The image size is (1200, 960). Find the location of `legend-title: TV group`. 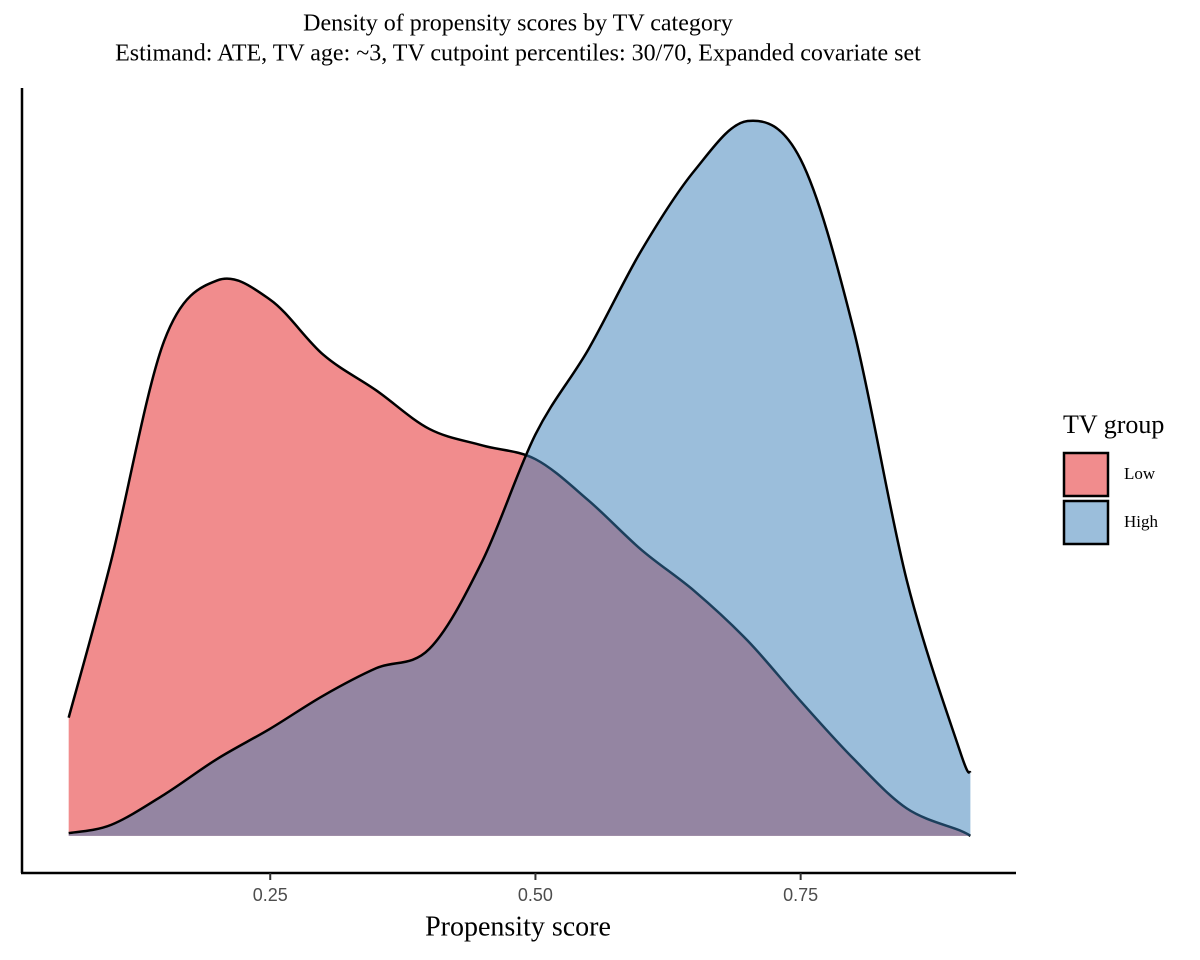

legend-title: TV group is located at coordinates (1113, 424).